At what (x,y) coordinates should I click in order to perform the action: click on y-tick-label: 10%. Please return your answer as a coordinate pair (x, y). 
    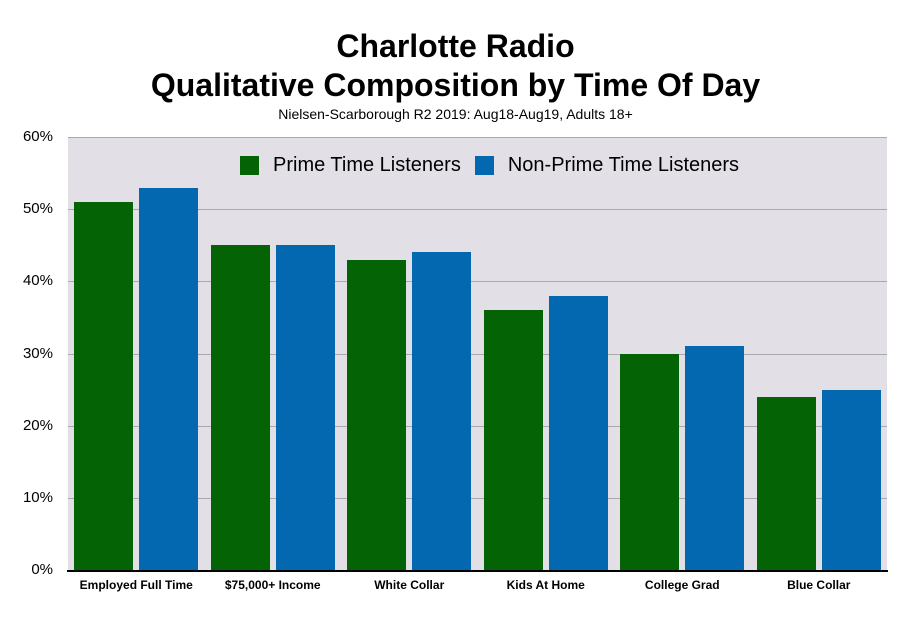
    Looking at the image, I should click on (37, 497).